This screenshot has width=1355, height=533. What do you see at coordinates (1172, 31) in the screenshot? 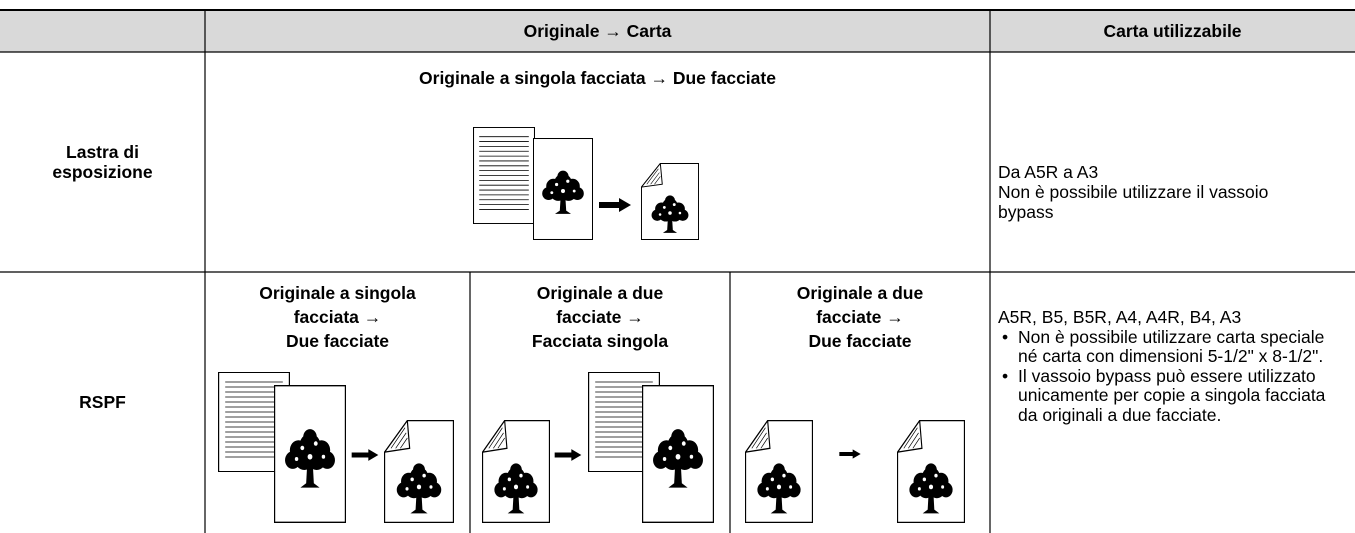
I see `header-cell: Carta utilizzabile` at bounding box center [1172, 31].